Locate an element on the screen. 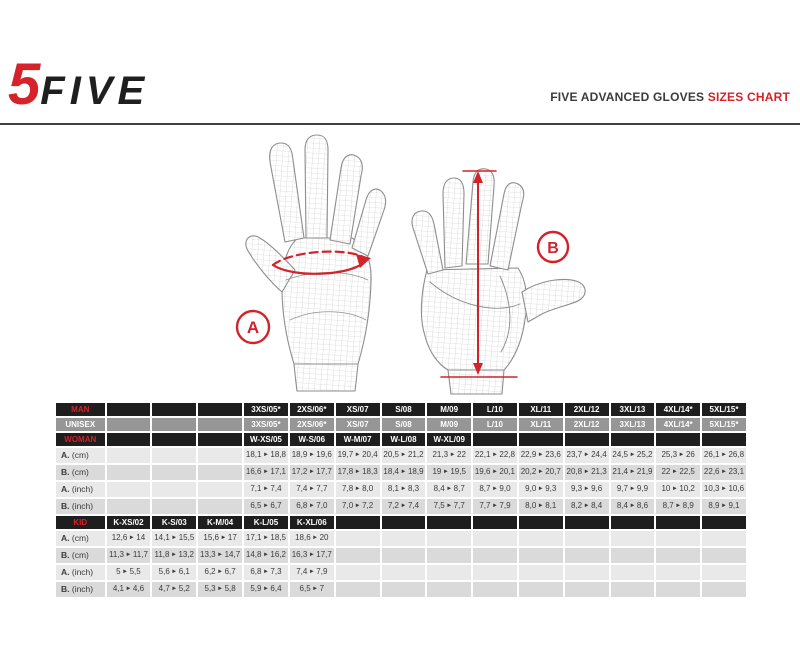  size-cell: 24,5 ► 25,2 is located at coordinates (632, 455).